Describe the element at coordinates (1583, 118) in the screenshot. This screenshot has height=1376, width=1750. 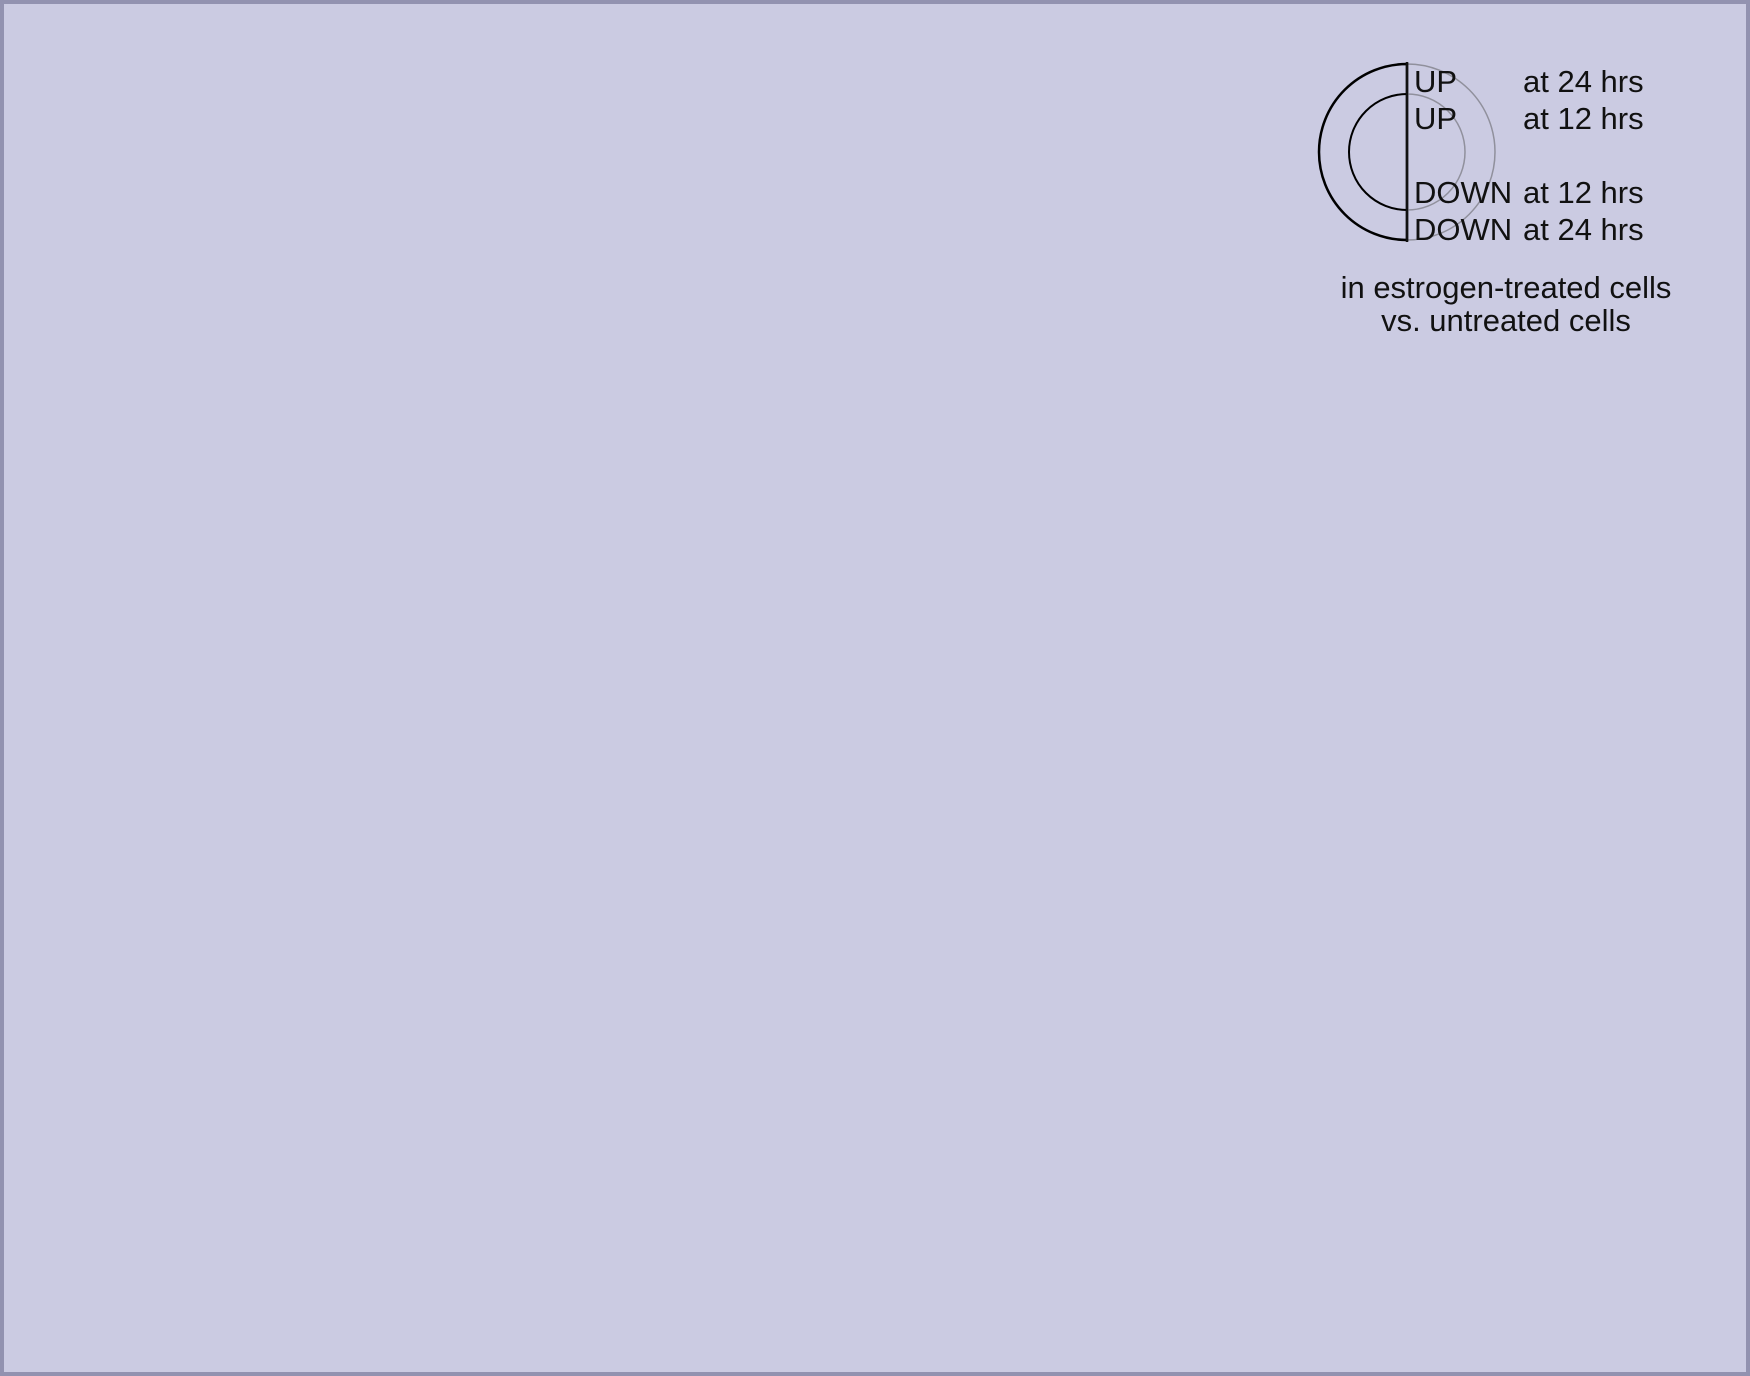
I see `legend-row-up12-time: at 12 hrs` at that location.